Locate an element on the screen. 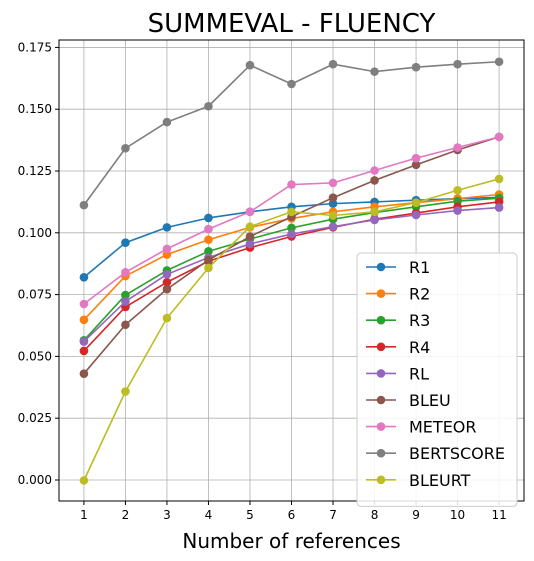  y-tick-label: 0.125 is located at coordinates (35, 171).